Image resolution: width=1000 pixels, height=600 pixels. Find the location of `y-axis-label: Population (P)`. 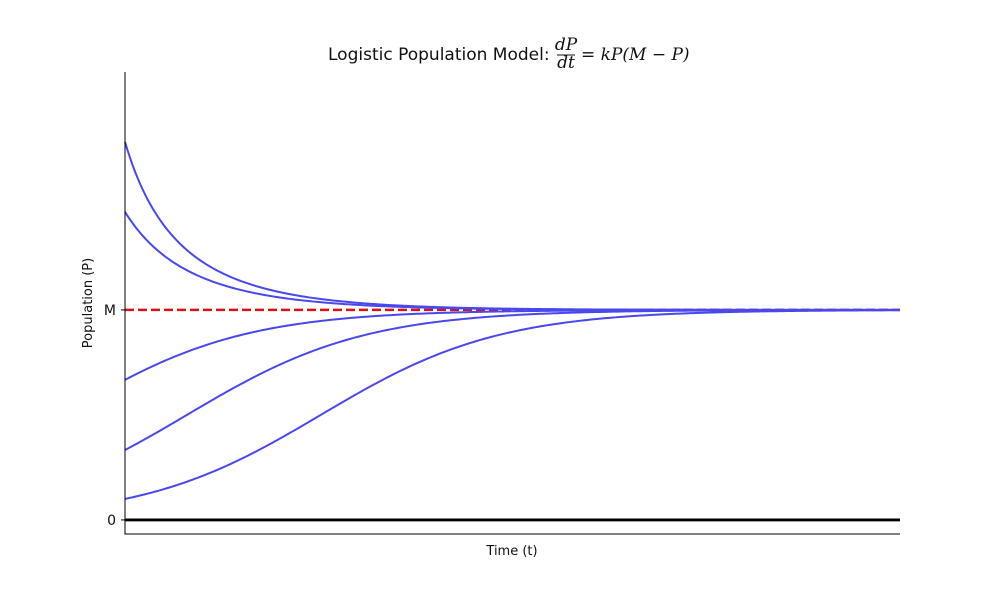

y-axis-label: Population (P) is located at coordinates (88, 303).